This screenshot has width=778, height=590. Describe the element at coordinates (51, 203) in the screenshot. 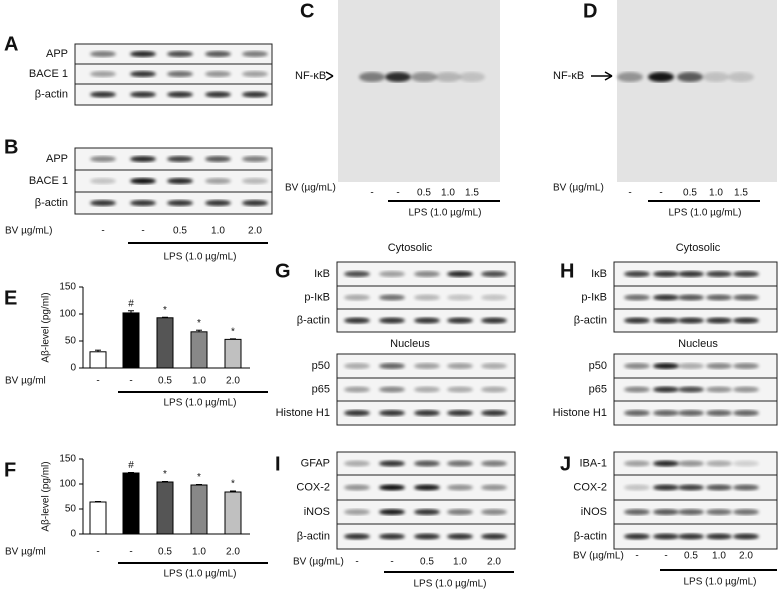

I see `row-label: β-actin` at that location.